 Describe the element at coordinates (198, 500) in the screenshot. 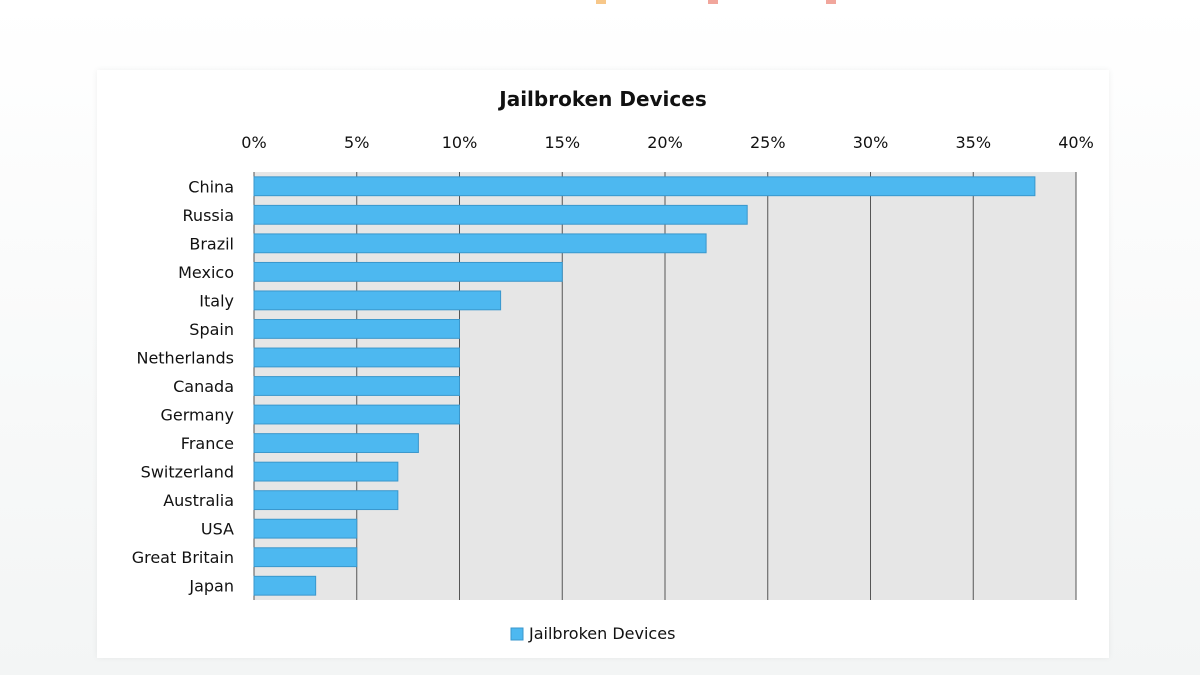

I see `category-label: Australia` at that location.